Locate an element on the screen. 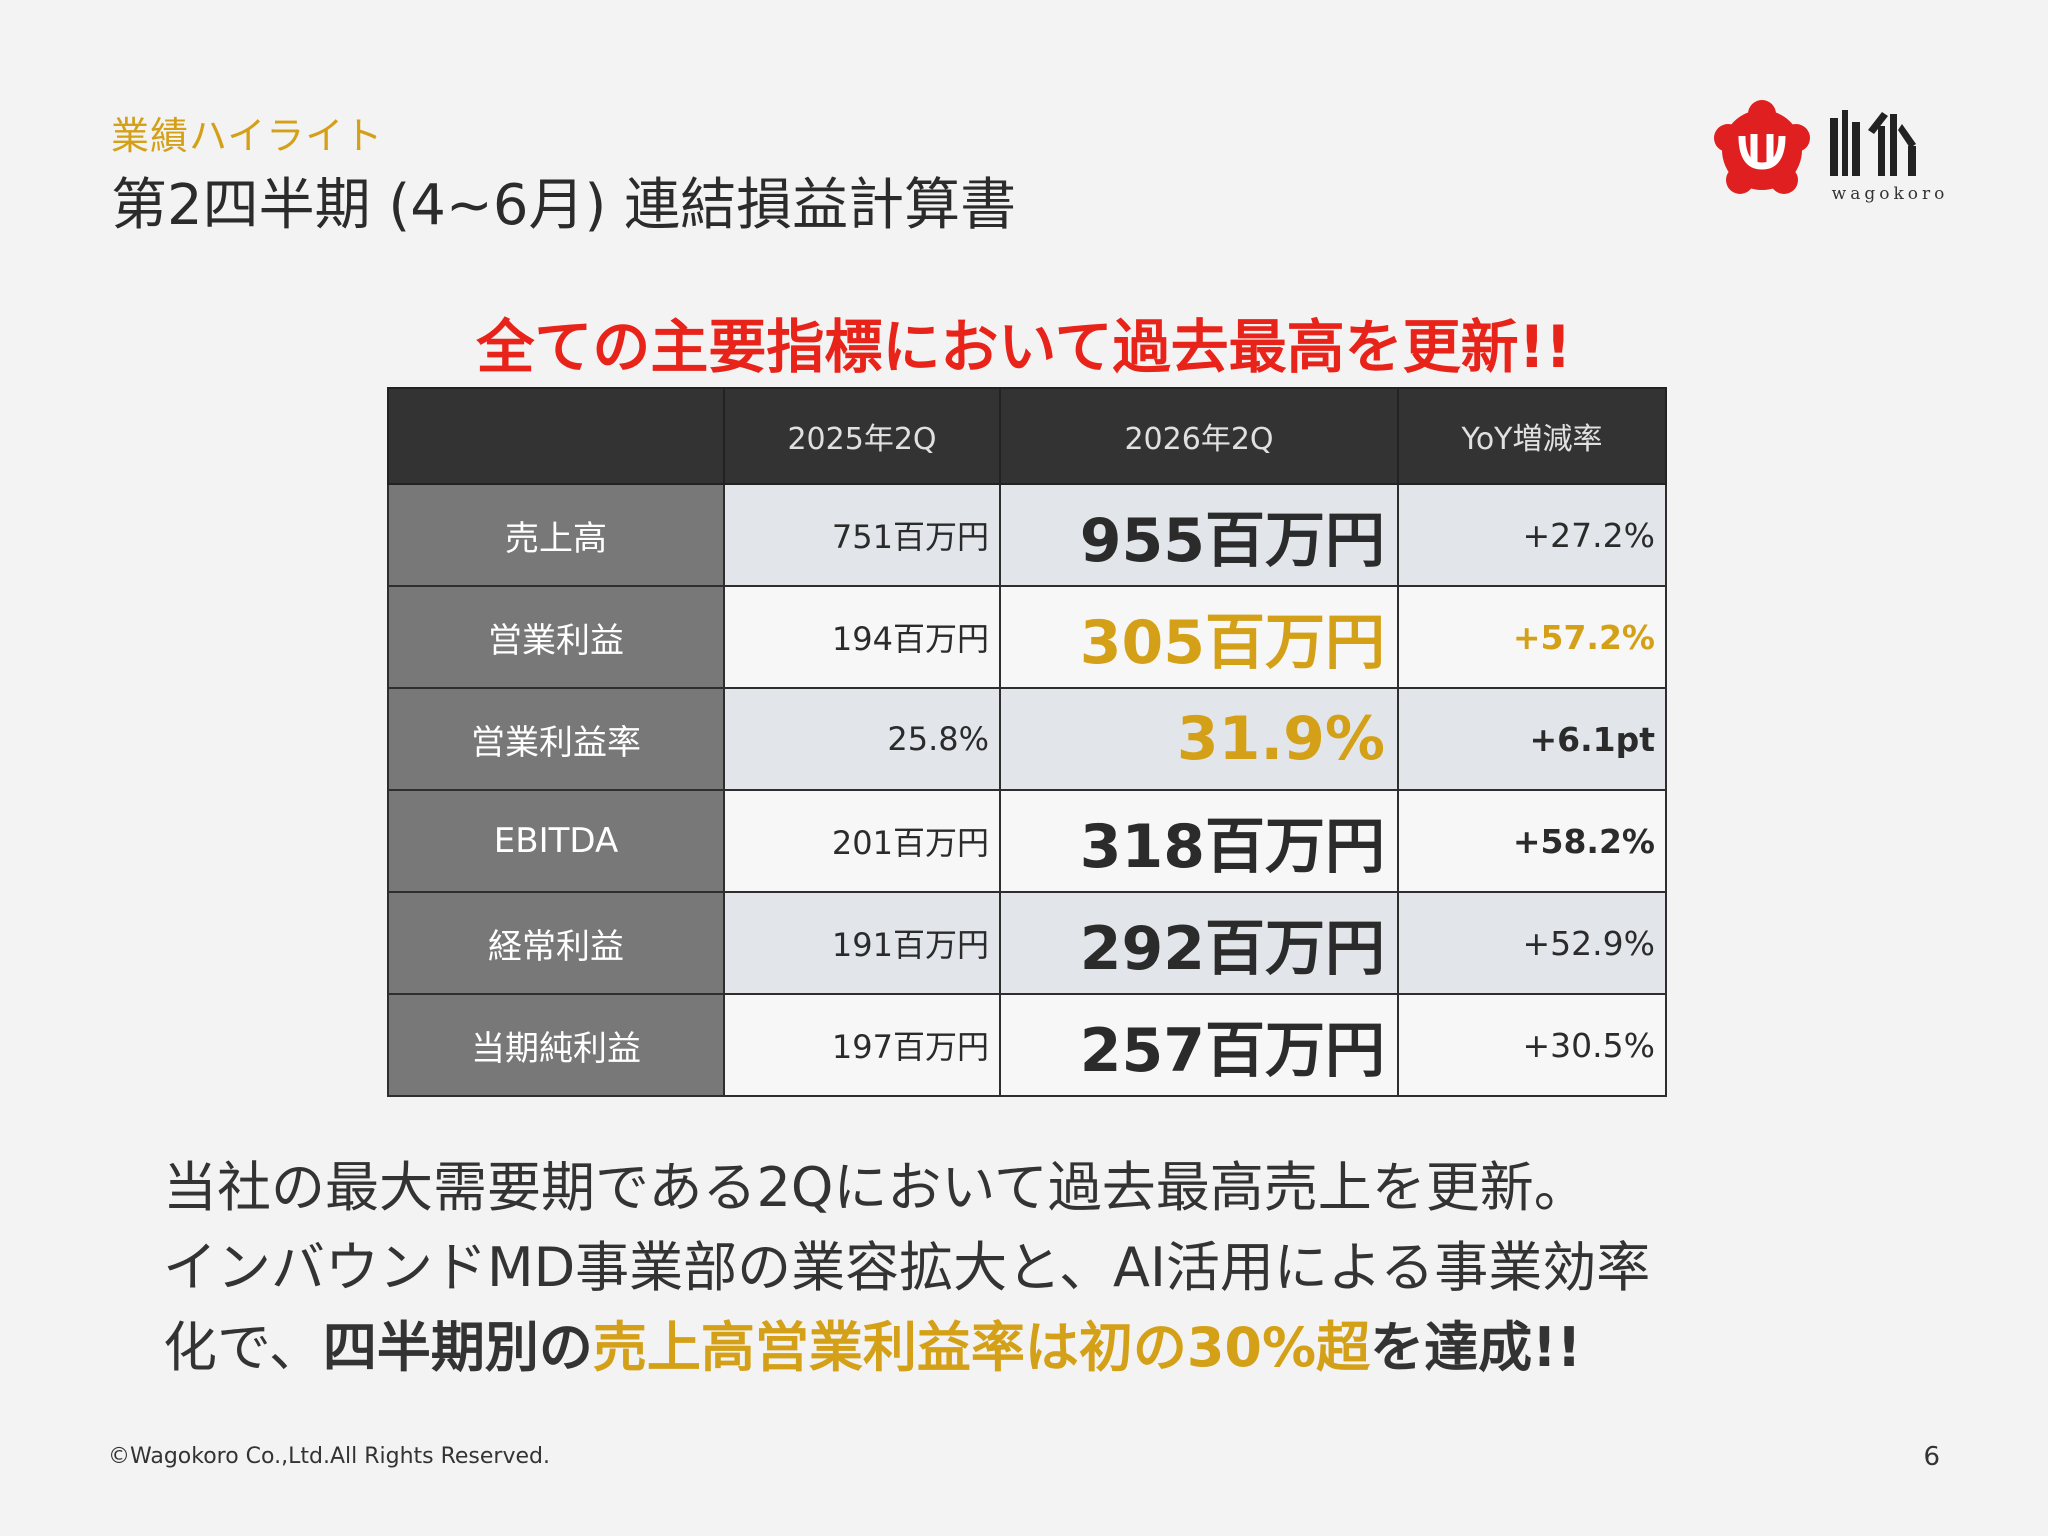 The height and width of the screenshot is (1536, 2048). summary-line-2: インバウンドMD事業部の業容拡大と、AI活用による事業効率 is located at coordinates (907, 1267).